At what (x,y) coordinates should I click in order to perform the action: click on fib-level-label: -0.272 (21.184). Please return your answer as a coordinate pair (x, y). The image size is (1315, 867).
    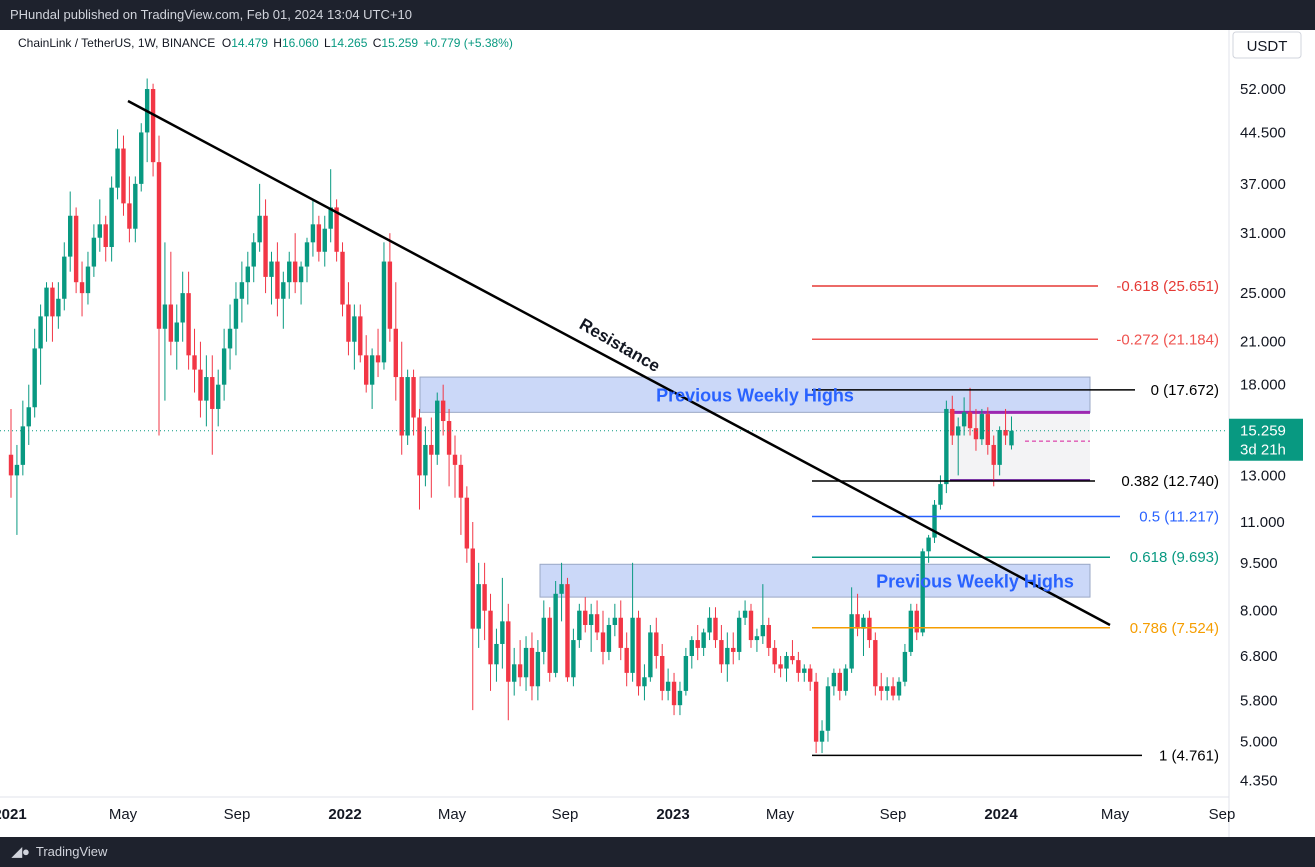
    Looking at the image, I should click on (1167, 339).